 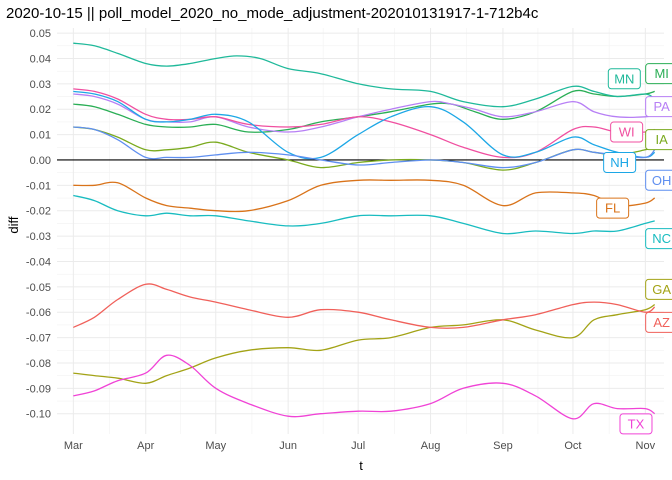 I want to click on series-label-mn: MN, so click(x=624, y=79).